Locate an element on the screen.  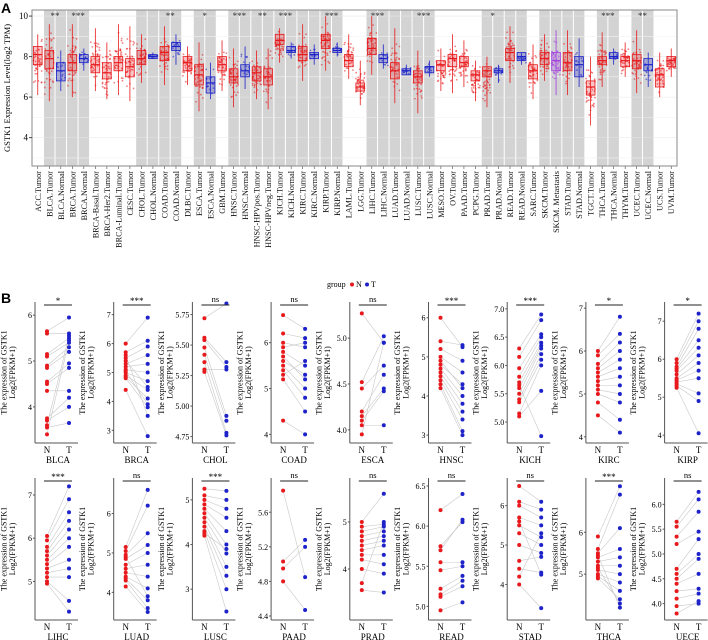
significance-label: ** is located at coordinates (263, 16).